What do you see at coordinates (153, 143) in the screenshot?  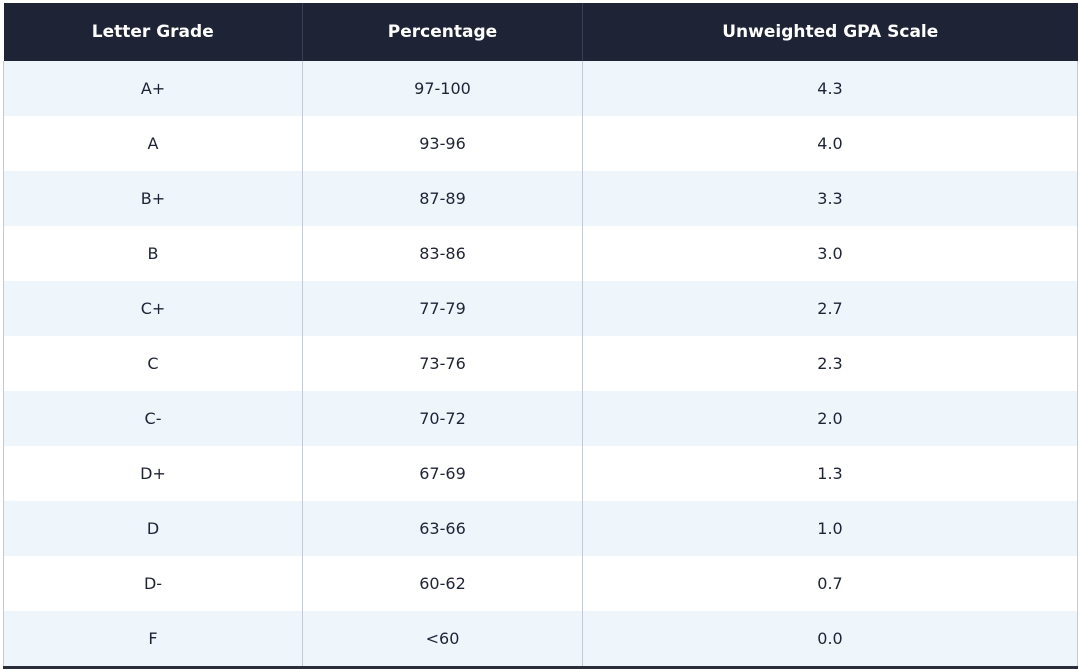 I see `table-cell: A` at bounding box center [153, 143].